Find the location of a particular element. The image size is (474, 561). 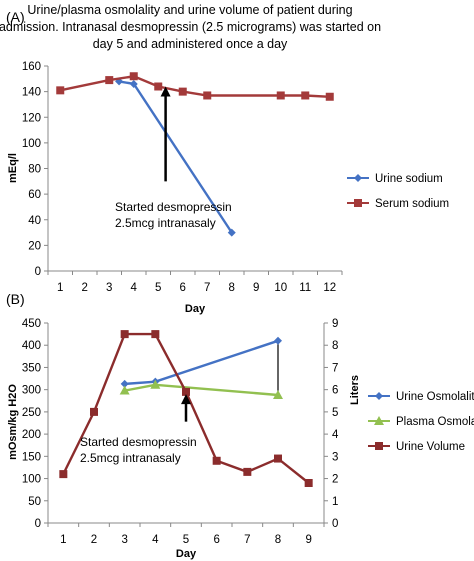

x-tick-labels: 1 2 3 4 5 6 7 8 9 10 11 12 is located at coordinates (195, 282).